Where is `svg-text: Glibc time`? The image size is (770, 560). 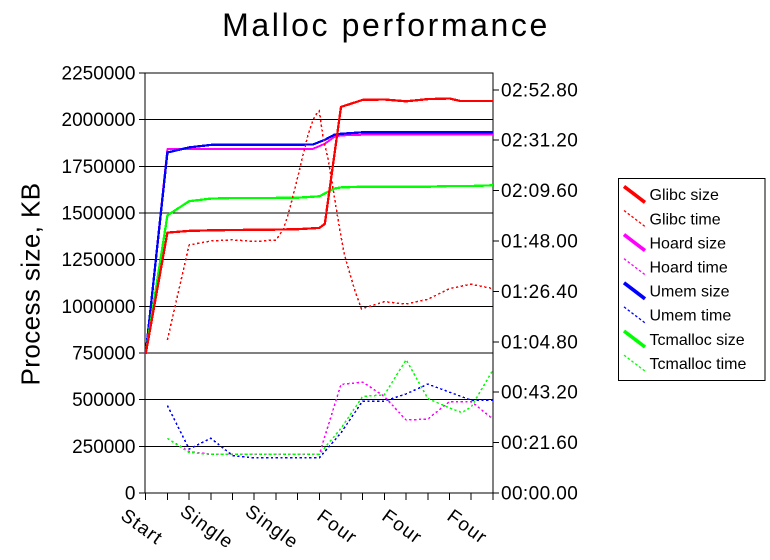 svg-text: Glibc time is located at coordinates (685, 219).